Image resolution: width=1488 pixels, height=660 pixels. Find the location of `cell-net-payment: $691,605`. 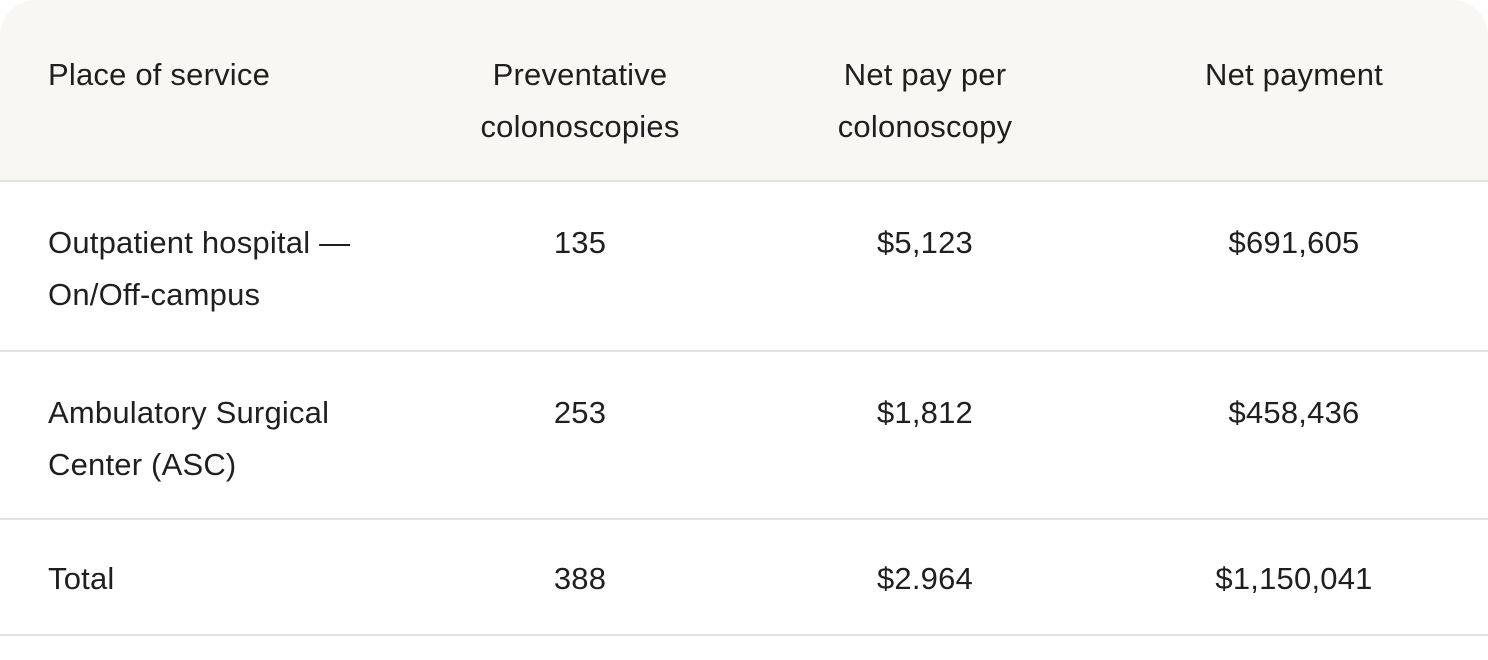

cell-net-payment: $691,605 is located at coordinates (1294, 242).